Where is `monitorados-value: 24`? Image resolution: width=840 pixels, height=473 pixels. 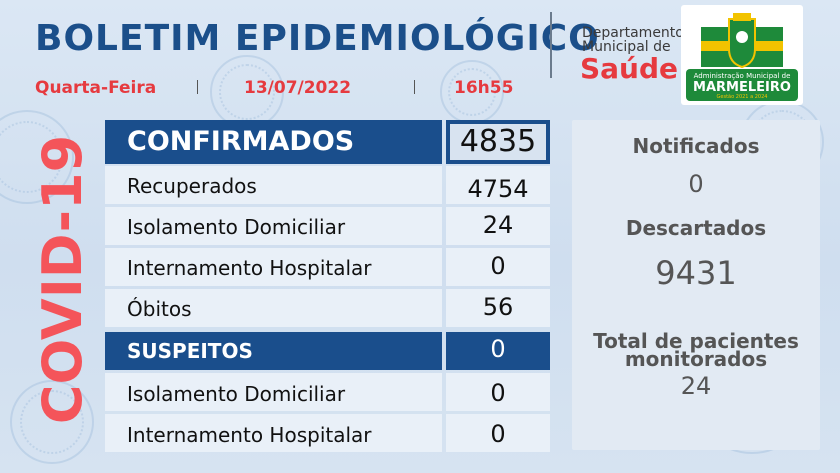
monitorados-value: 24 is located at coordinates (696, 386).